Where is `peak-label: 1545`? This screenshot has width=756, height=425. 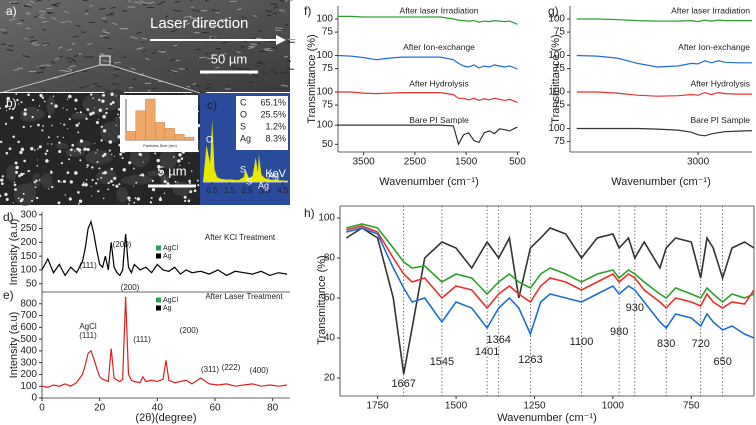 peak-label: 1545 is located at coordinates (442, 362).